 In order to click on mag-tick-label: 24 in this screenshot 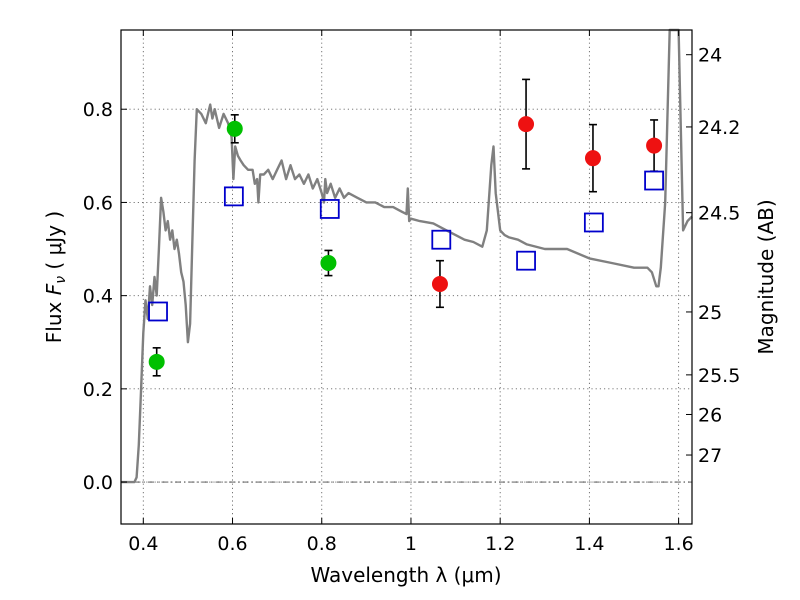, I will do `click(710, 56)`.